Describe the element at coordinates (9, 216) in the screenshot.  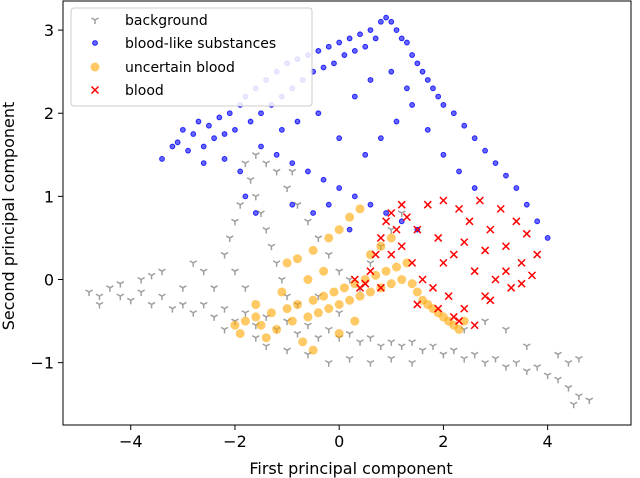
I see `y-axis-title: Second principal component` at that location.